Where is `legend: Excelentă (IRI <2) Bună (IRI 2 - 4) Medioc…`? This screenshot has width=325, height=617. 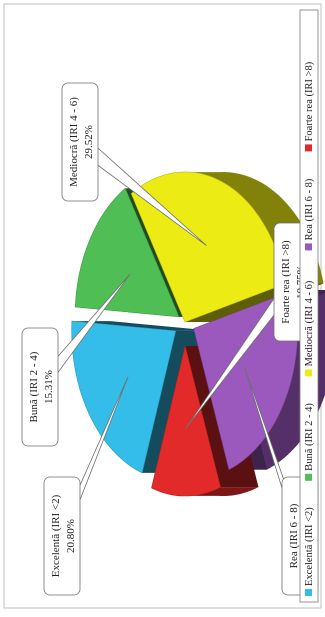
legend: Excelentă (IRI <2) Bună (IRI 2 - 4) Medioc… is located at coordinates (309, 306).